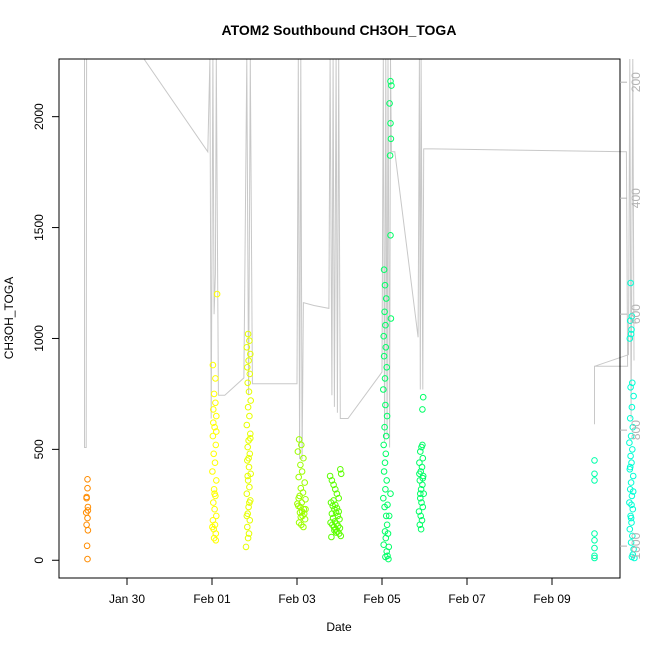 The width and height of the screenshot is (650, 650). I want to click on y-tick-label: 500, so click(39, 449).